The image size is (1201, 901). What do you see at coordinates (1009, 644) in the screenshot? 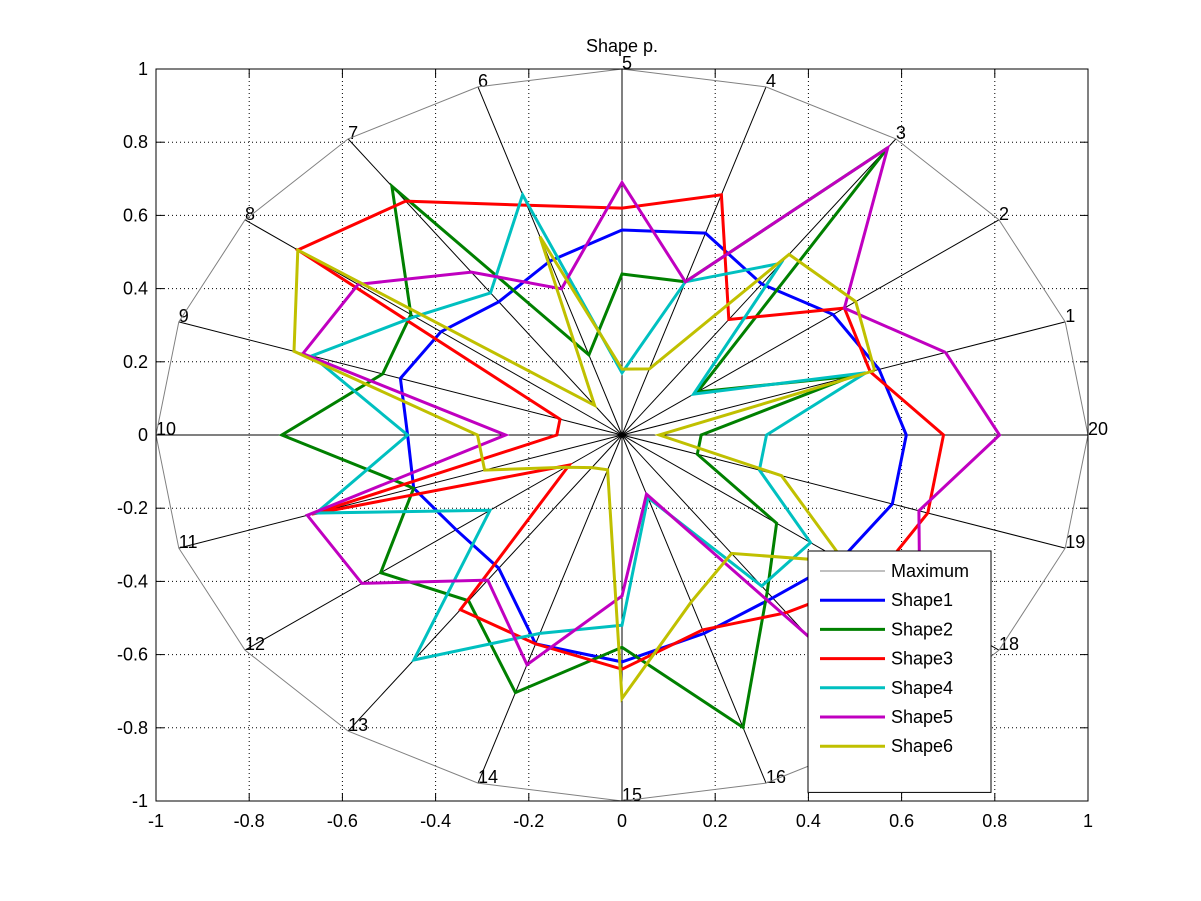
I see `spoke-label: 18` at bounding box center [1009, 644].